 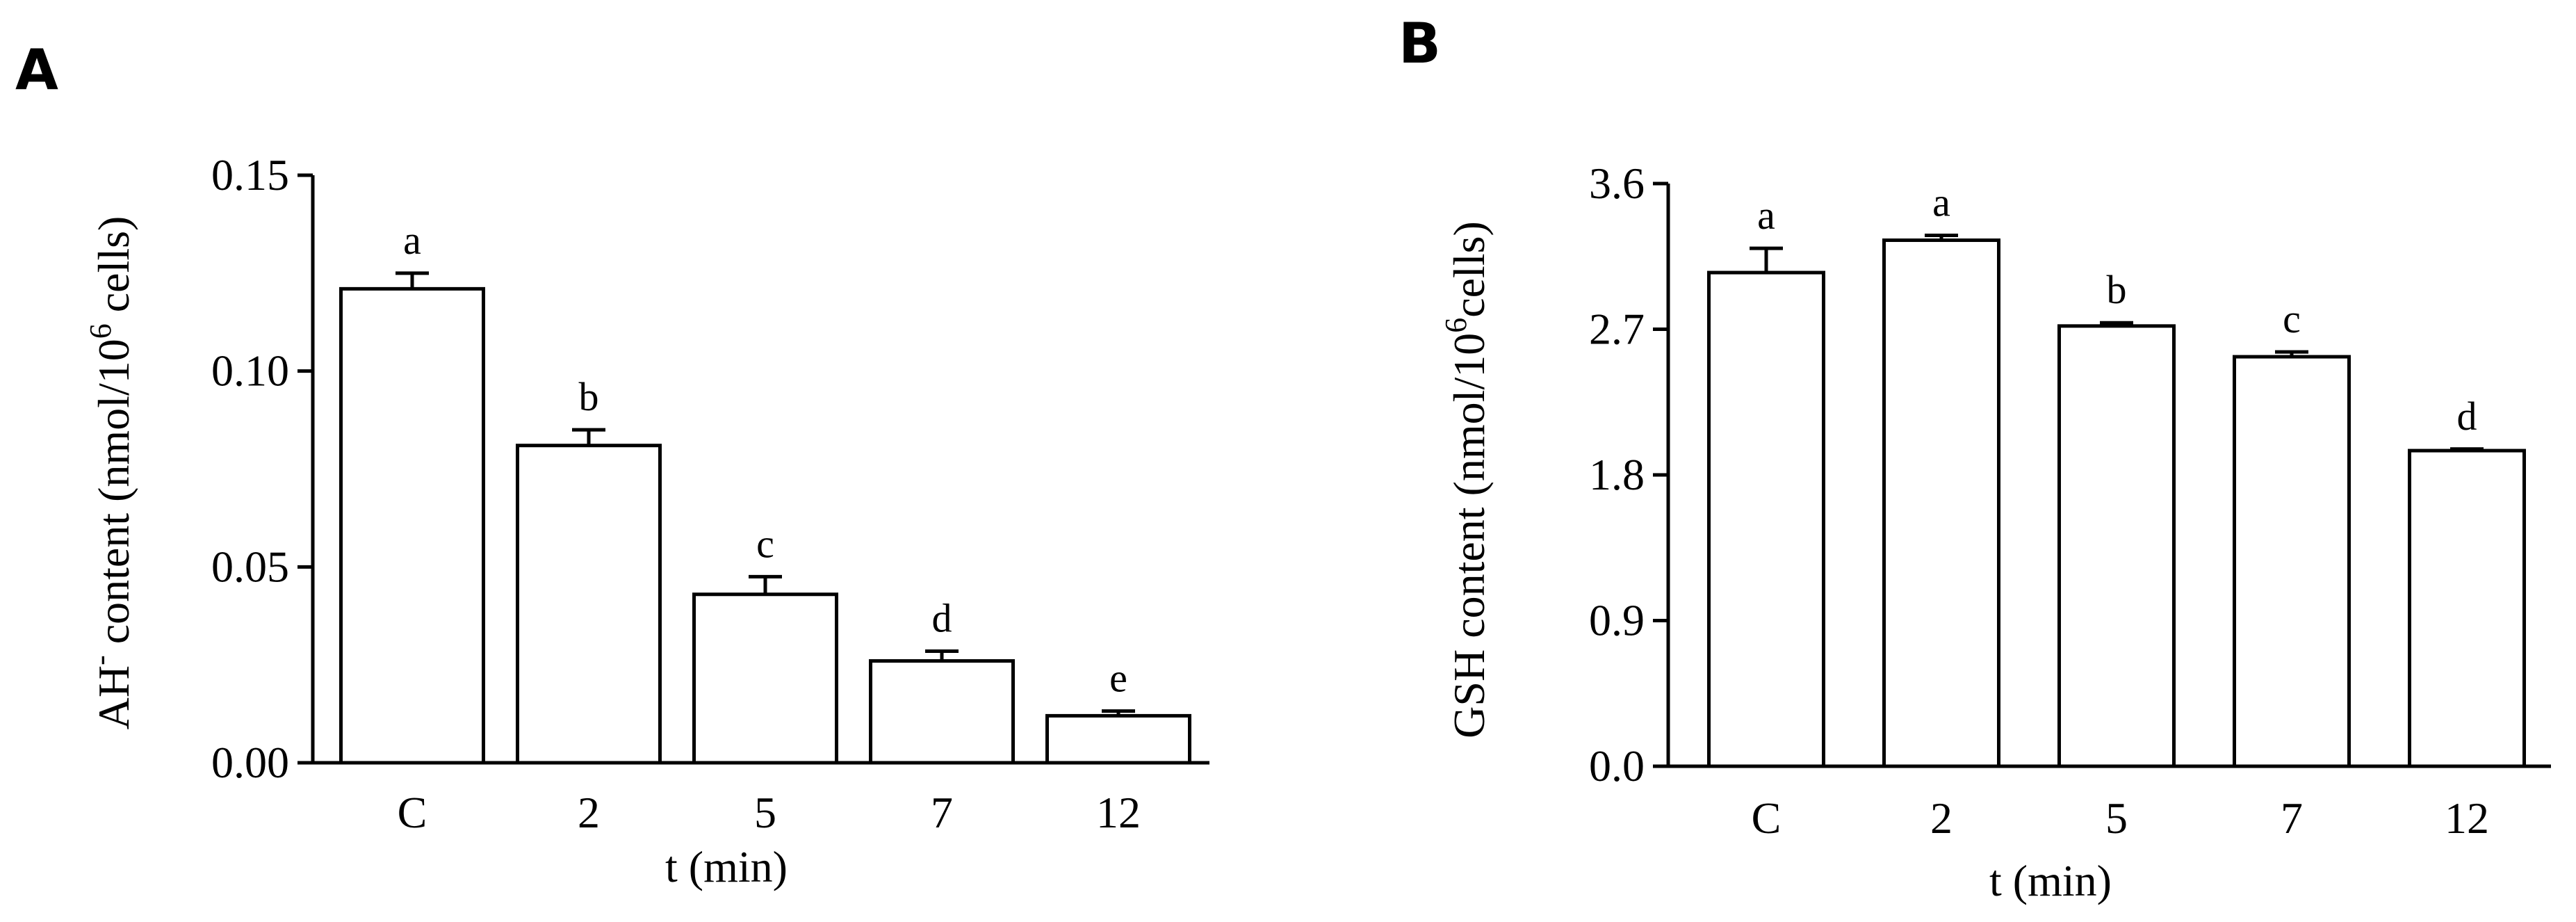 I want to click on panel-b-y-label-exponent: 6, so click(x=1456, y=325).